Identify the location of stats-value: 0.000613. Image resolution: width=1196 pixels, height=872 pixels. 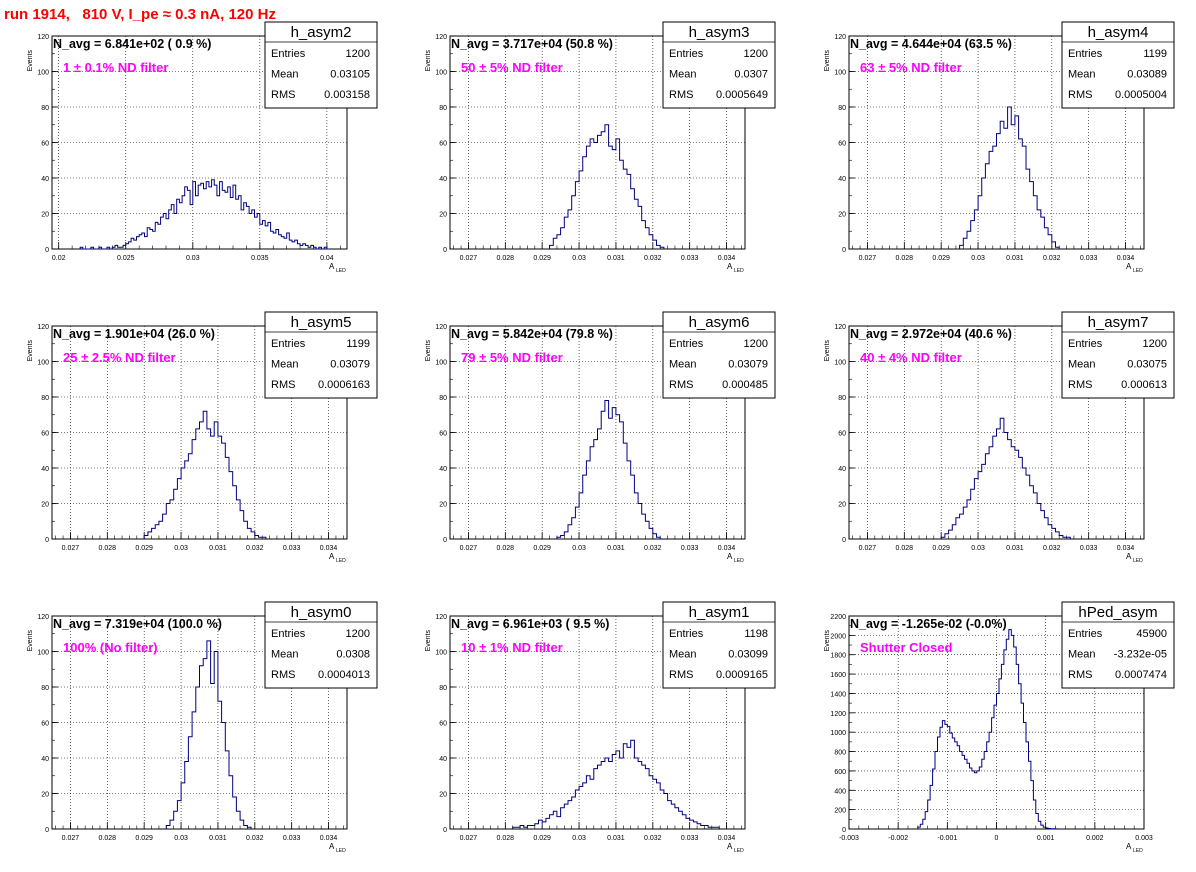
(1144, 385).